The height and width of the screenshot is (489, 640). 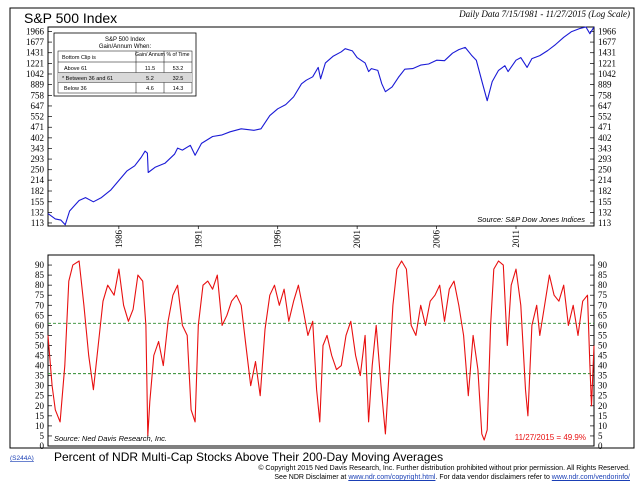 I want to click on lower-y-tick-label-left: 20, so click(x=40, y=406).